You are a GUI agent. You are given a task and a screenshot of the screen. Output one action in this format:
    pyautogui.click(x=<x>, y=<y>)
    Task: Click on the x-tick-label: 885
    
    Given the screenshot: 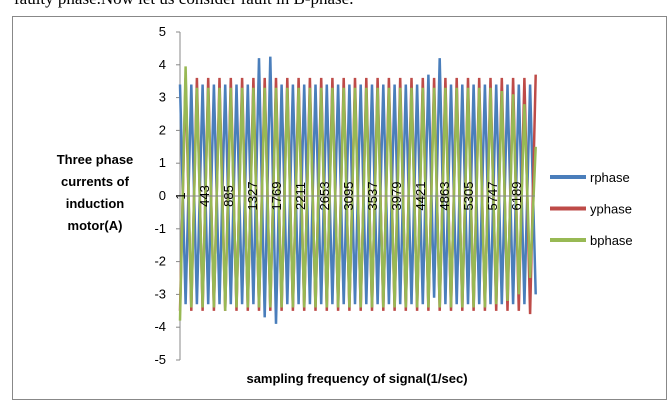 What is the action you would take?
    pyautogui.click(x=228, y=196)
    